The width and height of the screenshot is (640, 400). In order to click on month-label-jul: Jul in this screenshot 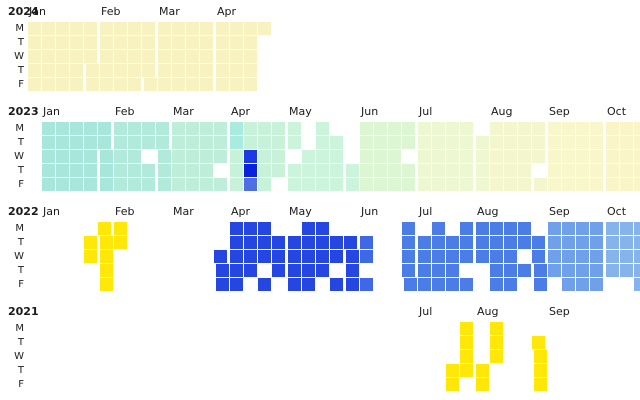, I will do `click(426, 111)`.